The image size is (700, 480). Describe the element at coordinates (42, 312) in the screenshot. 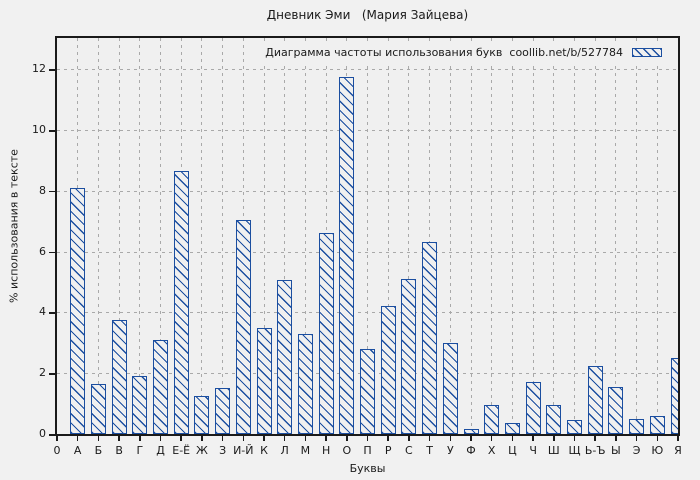

I see `y-tick-label: 4` at that location.